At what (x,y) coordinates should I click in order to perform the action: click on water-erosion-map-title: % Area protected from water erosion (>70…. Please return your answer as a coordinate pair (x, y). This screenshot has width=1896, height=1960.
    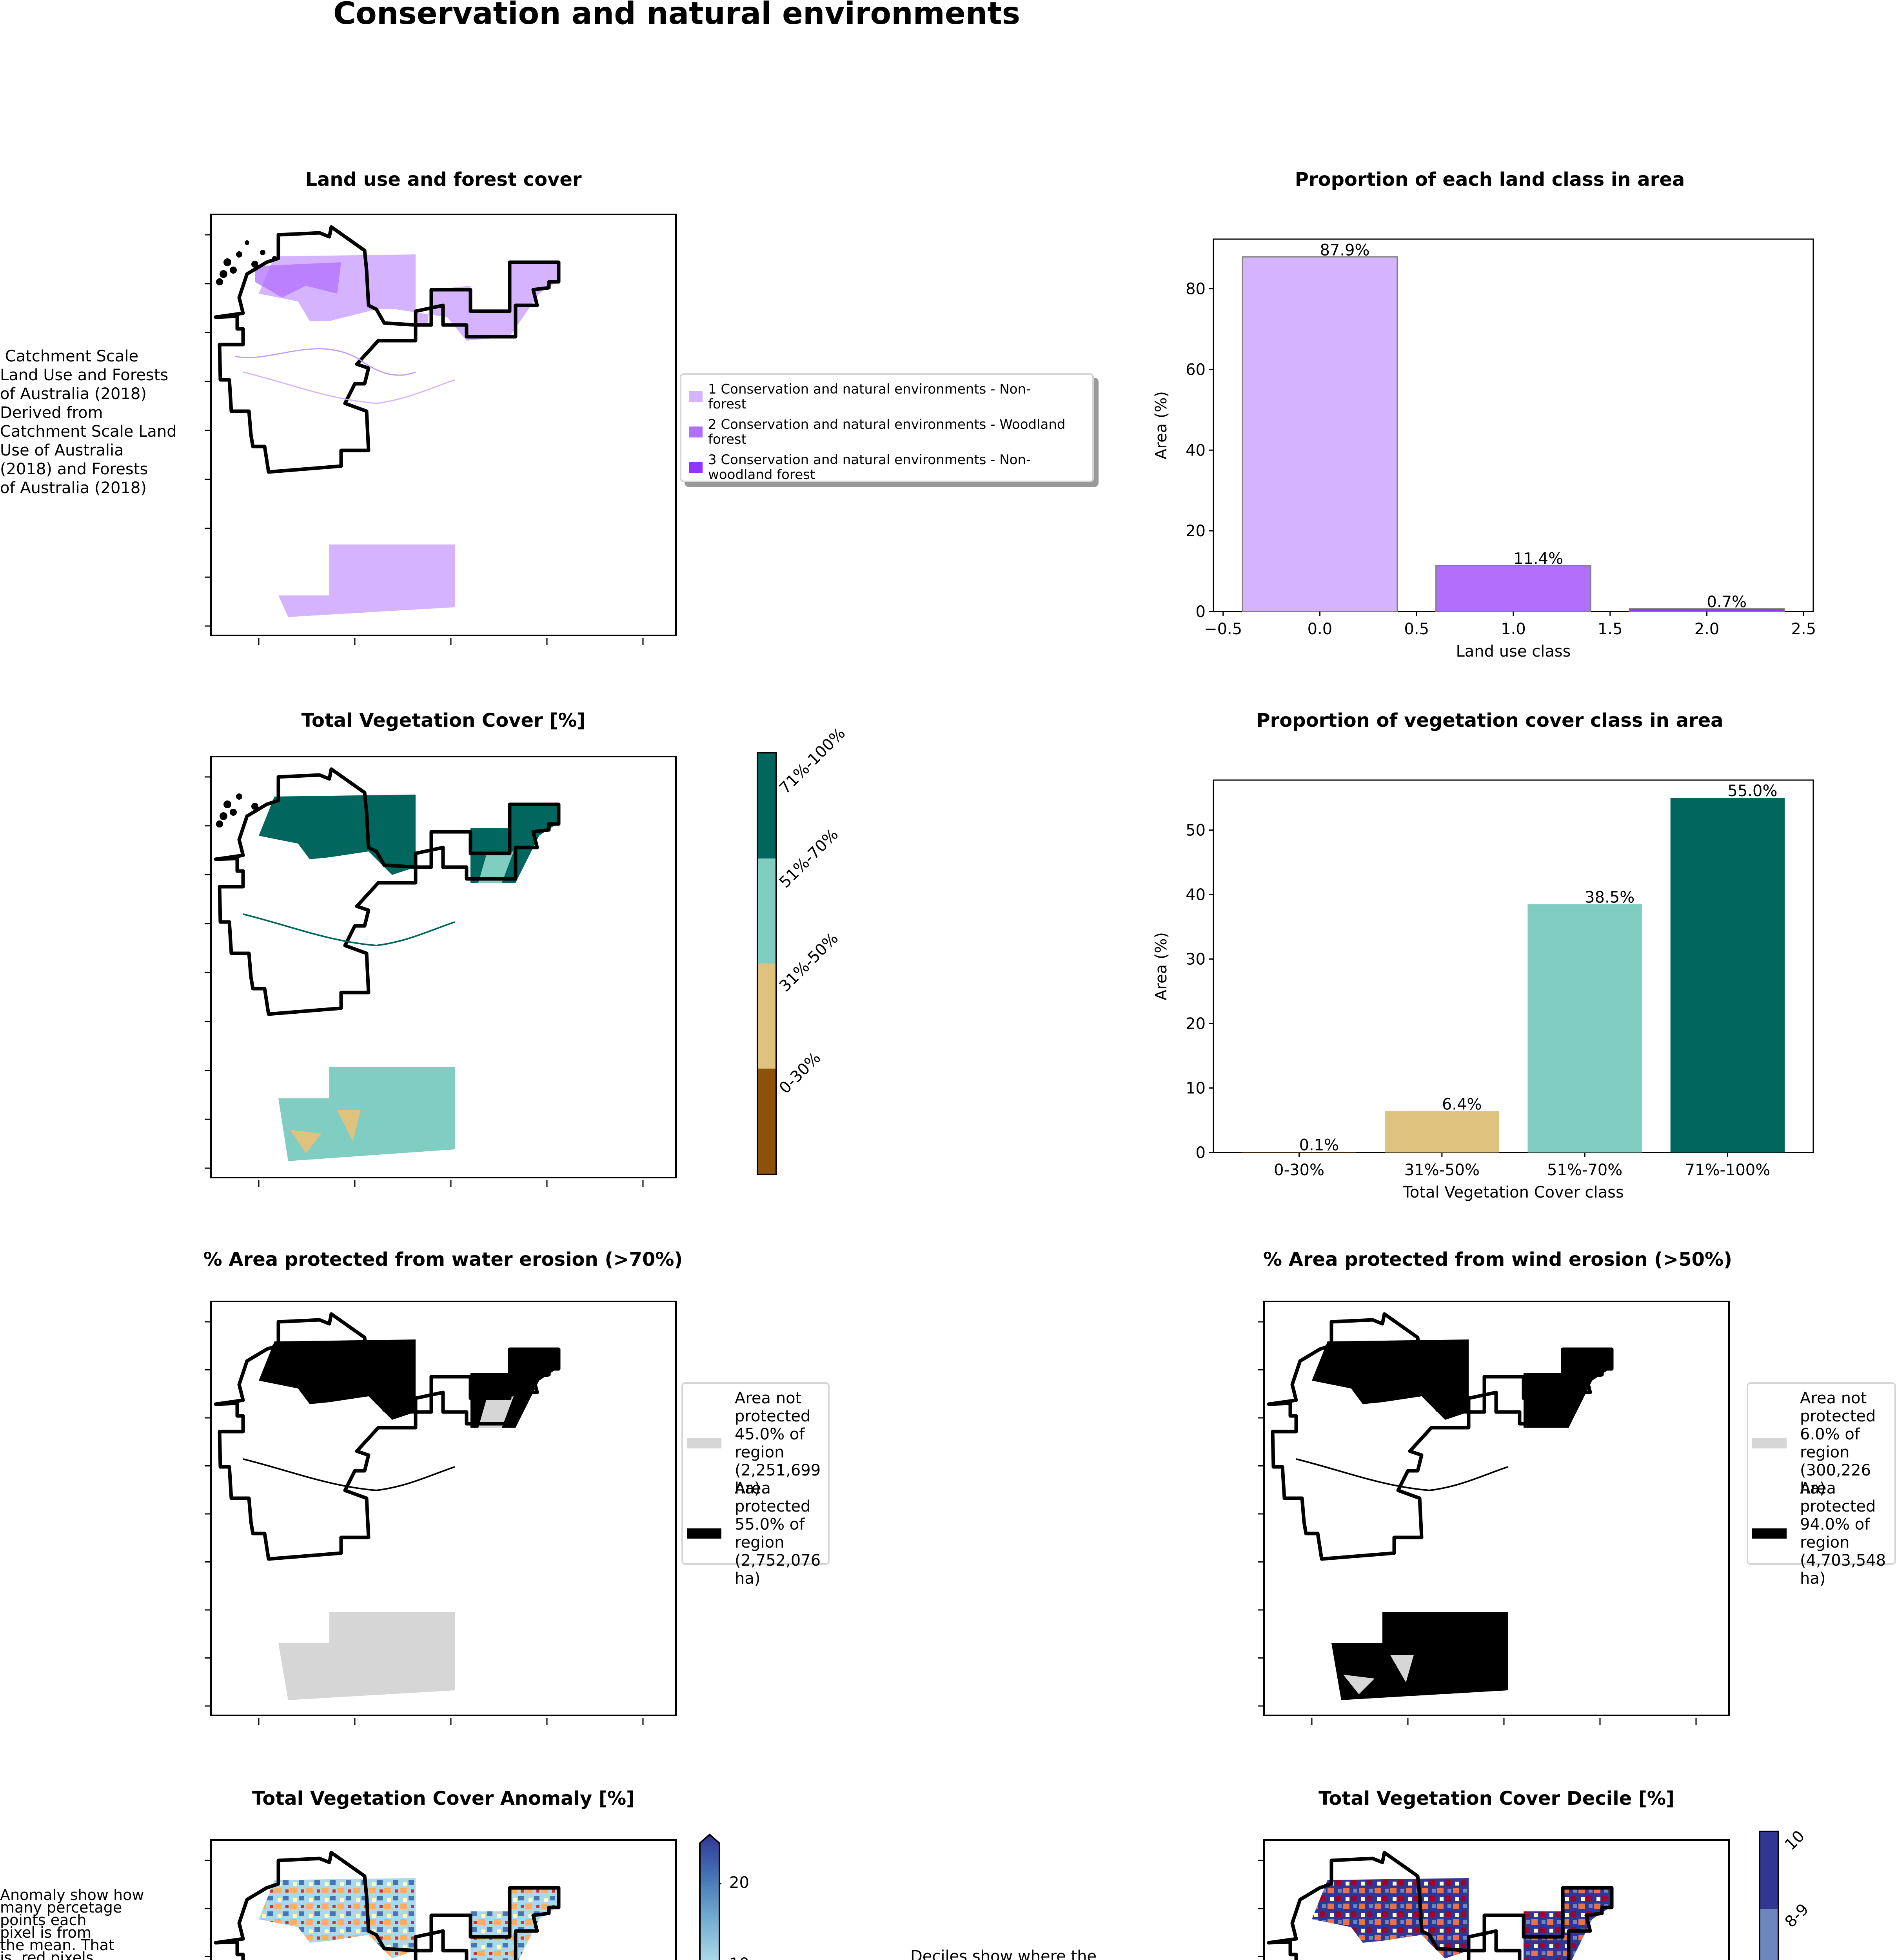
    Looking at the image, I should click on (443, 1259).